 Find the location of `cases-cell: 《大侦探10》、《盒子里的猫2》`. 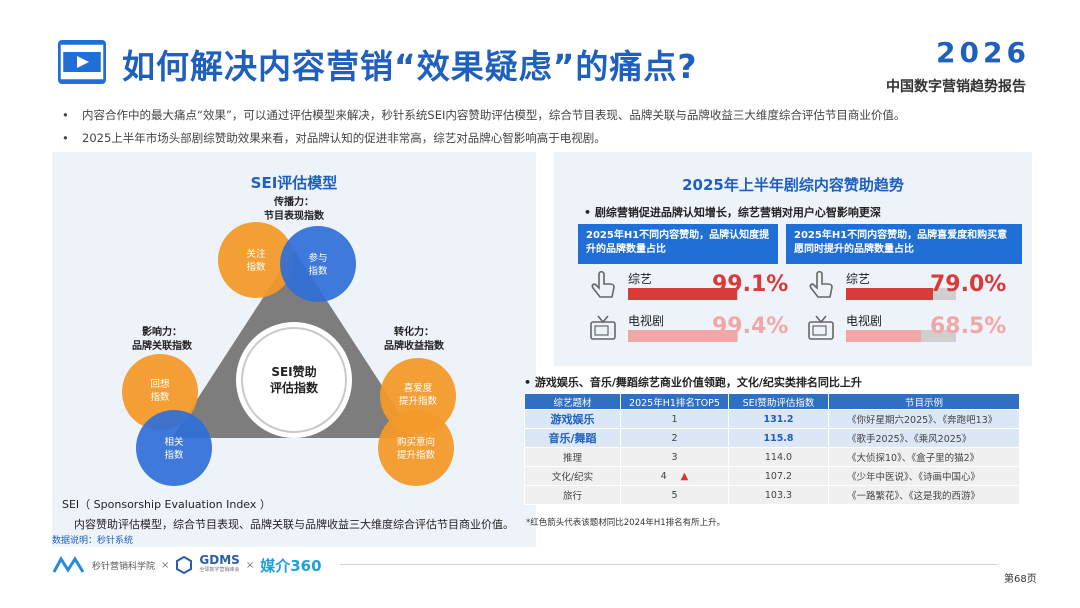

cases-cell: 《大侦探10》、《盒子里的猫2》 is located at coordinates (924, 457).